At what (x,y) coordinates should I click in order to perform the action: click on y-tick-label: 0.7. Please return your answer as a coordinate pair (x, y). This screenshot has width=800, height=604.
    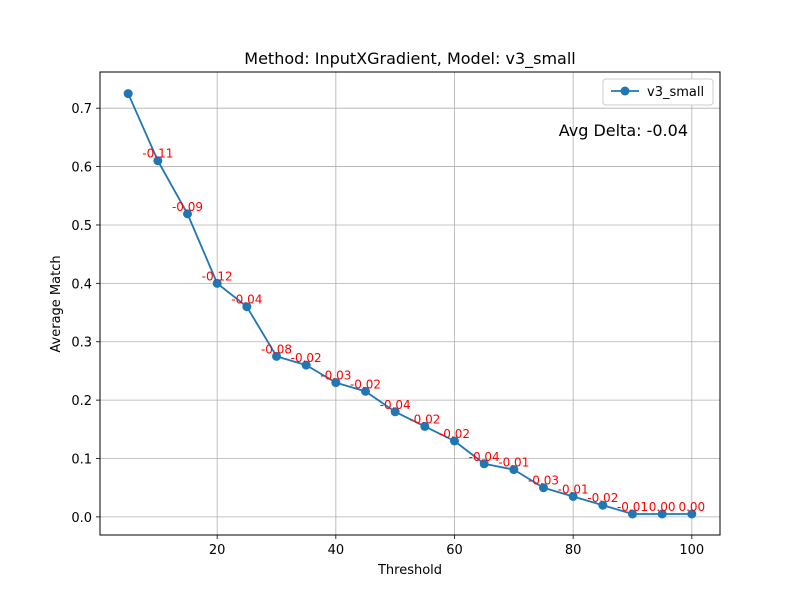
    Looking at the image, I should click on (81, 109).